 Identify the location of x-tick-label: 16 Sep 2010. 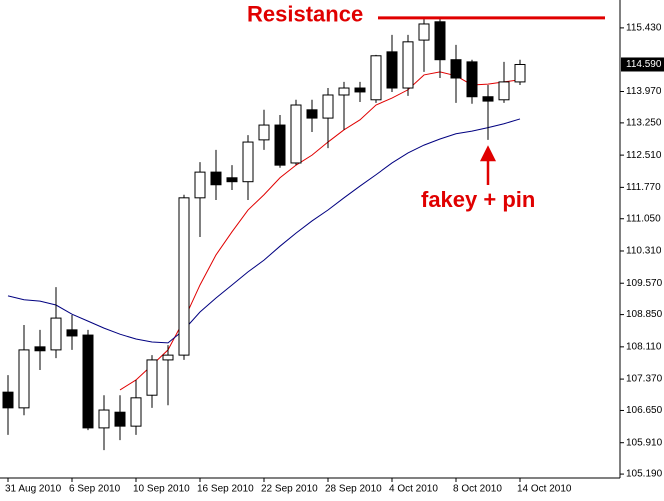
(225, 489).